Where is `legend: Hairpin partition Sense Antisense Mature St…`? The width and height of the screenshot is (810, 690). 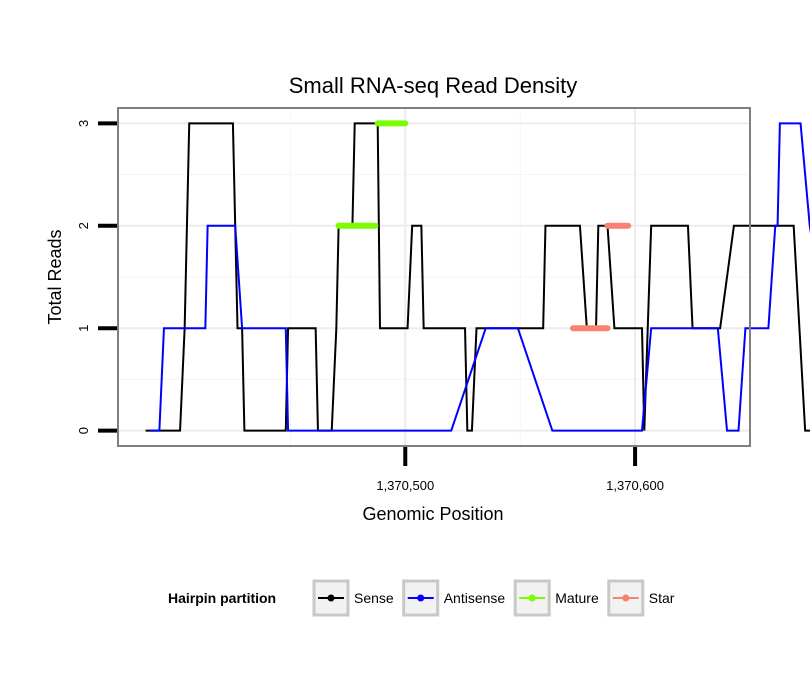 legend: Hairpin partition Sense Antisense Mature St… is located at coordinates (421, 598).